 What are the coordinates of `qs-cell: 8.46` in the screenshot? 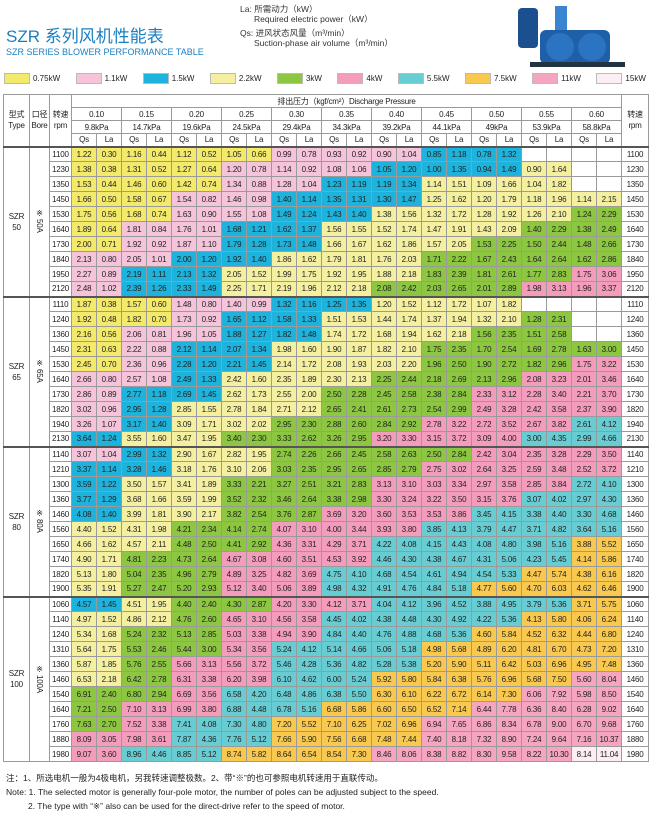 It's located at (384, 754).